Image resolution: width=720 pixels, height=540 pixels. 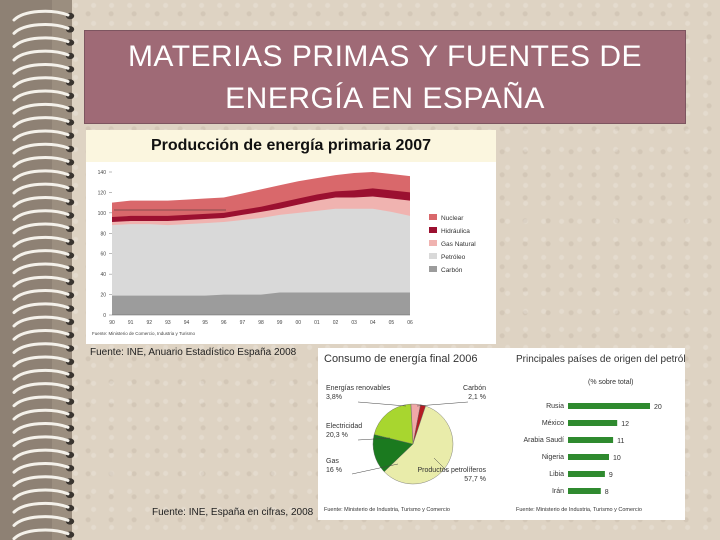 I want to click on bar-value-label: 10, so click(x=617, y=458).